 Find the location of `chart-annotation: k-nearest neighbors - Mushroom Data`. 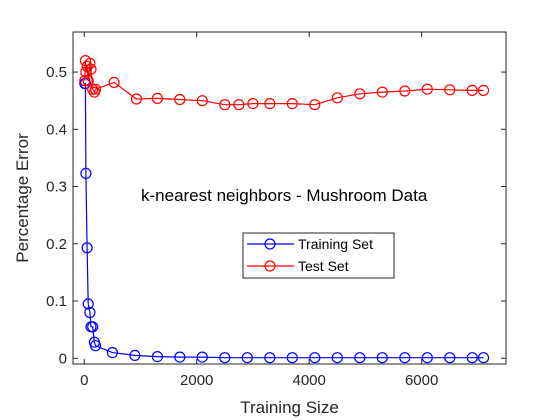

chart-annotation: k-nearest neighbors - Mushroom Data is located at coordinates (284, 195).